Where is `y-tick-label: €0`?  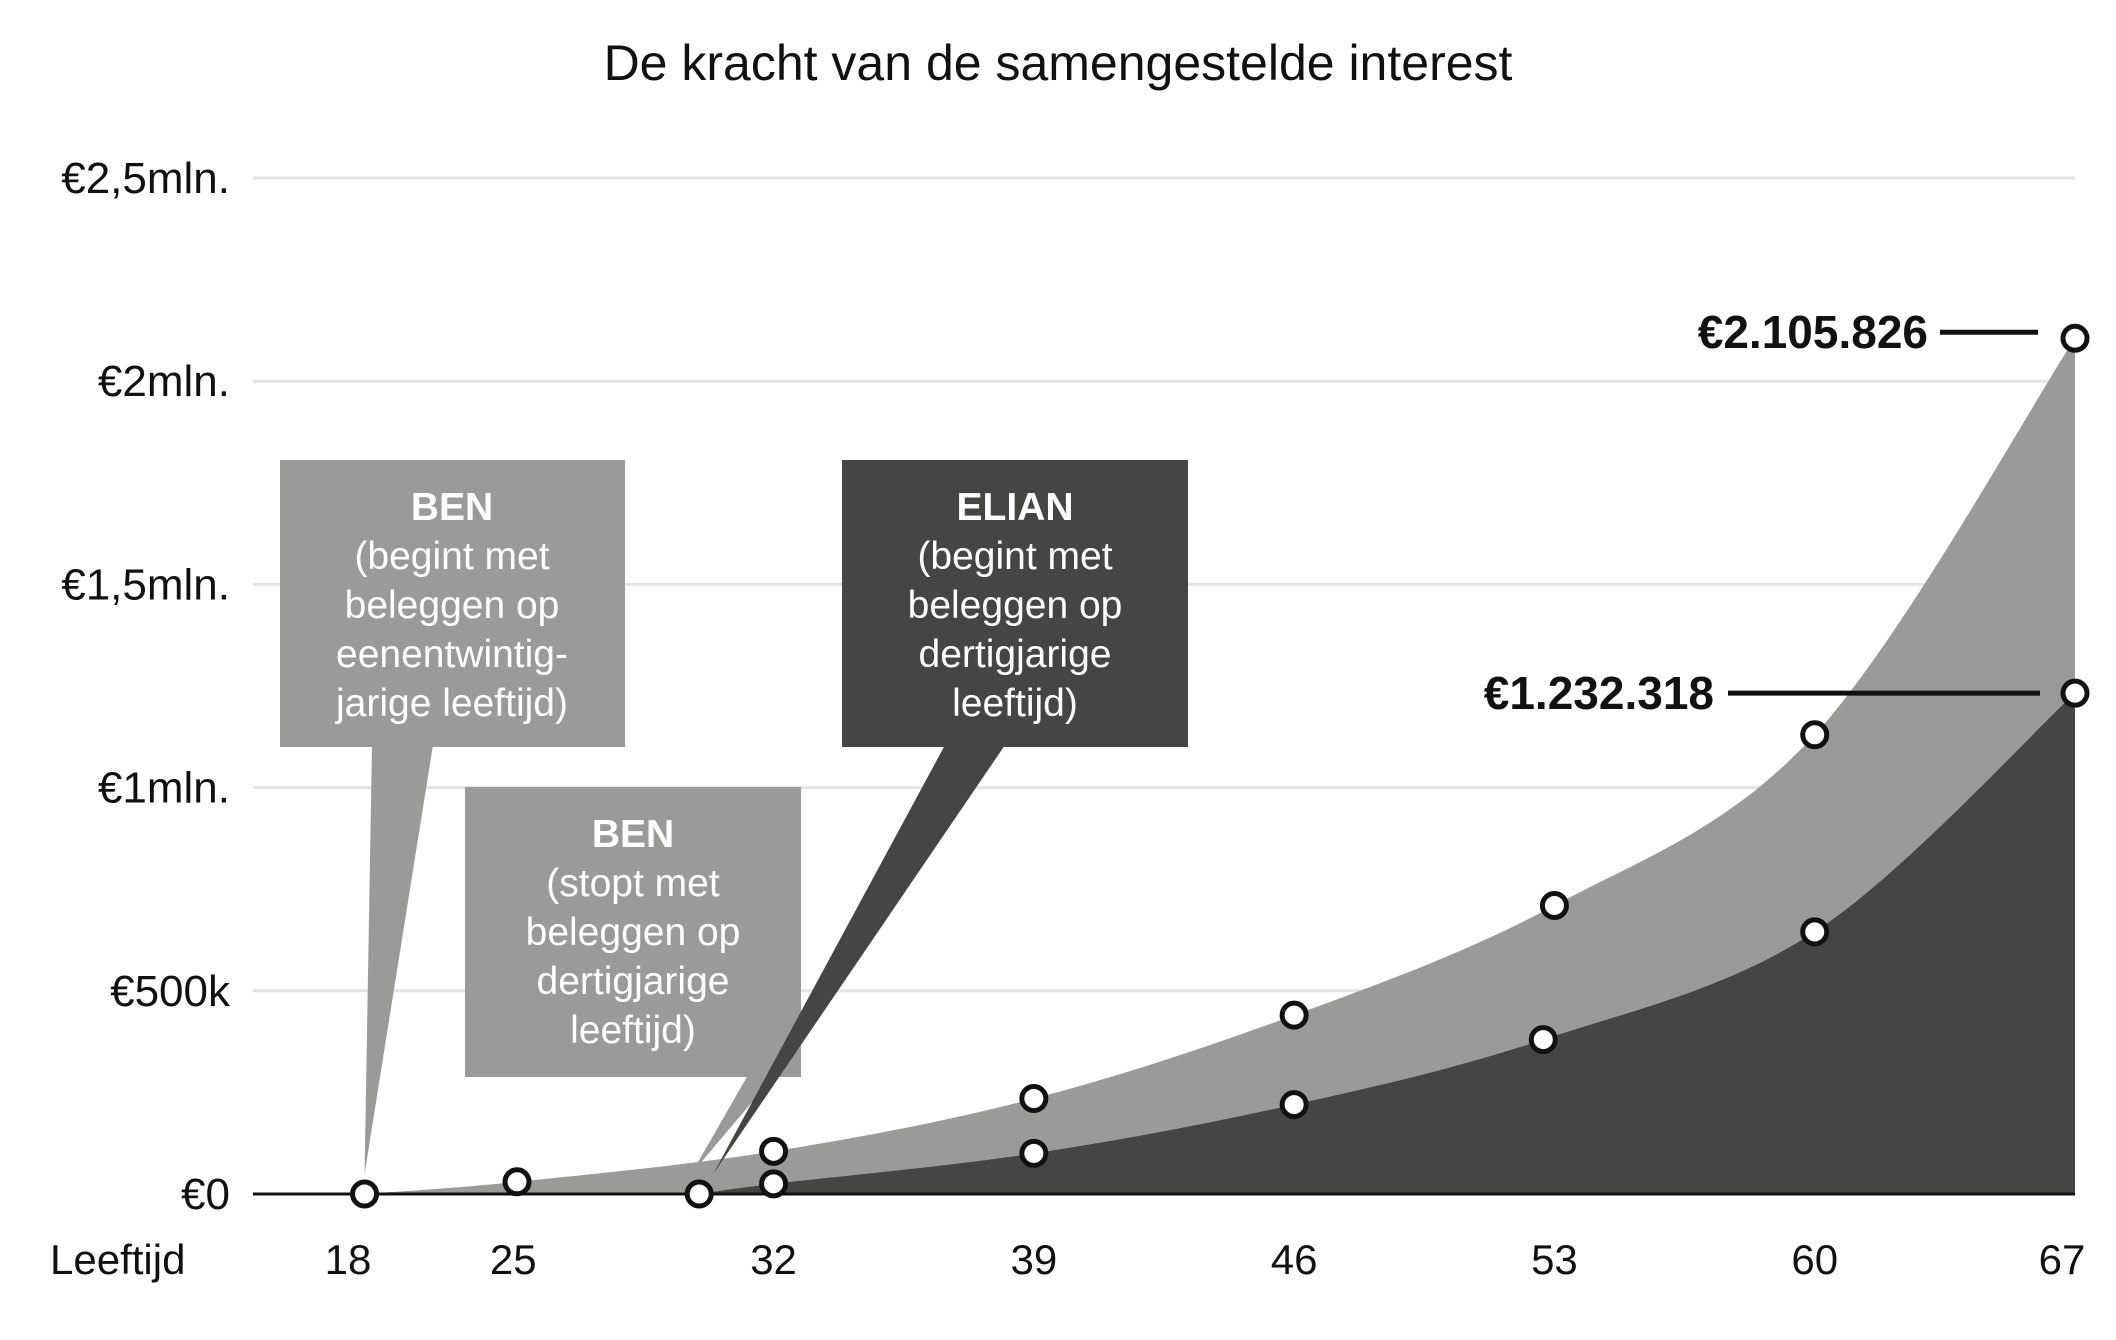
y-tick-label: €0 is located at coordinates (205, 1194).